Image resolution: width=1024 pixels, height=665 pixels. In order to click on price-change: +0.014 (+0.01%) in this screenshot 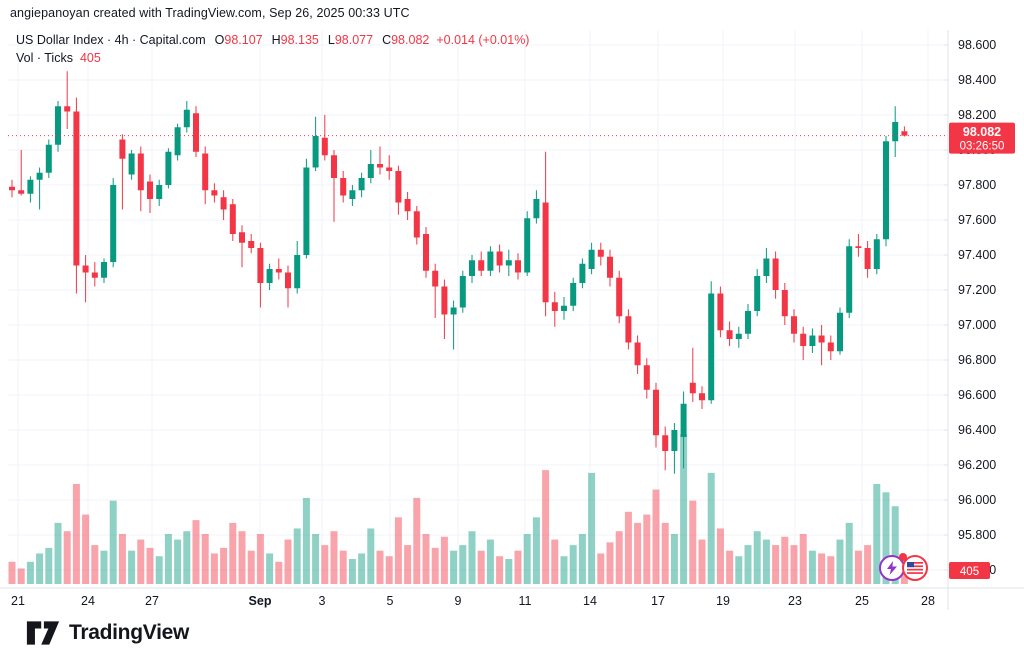, I will do `click(483, 40)`.